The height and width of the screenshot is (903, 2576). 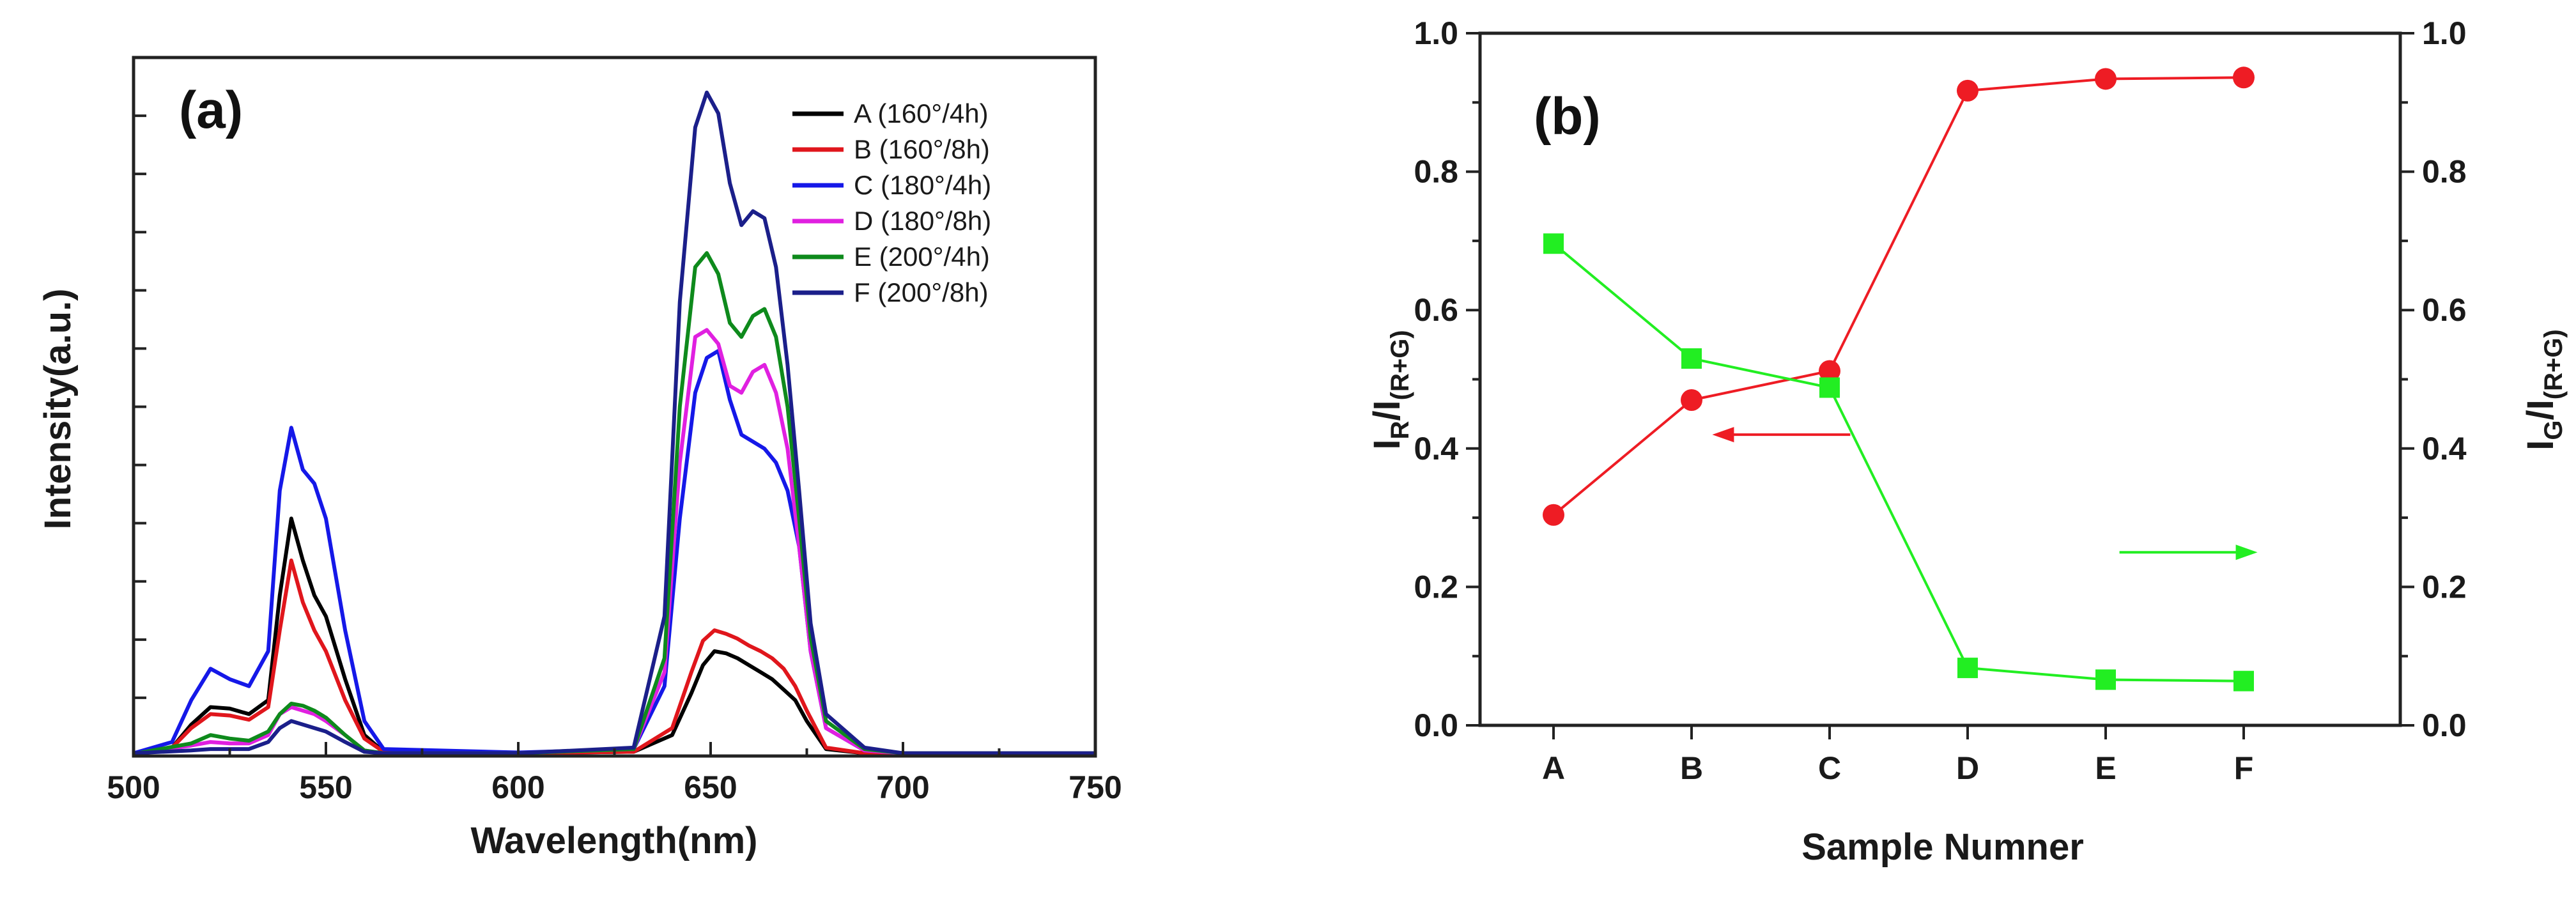 What do you see at coordinates (140, 406) in the screenshot?
I see `panel-a-y-ticks` at bounding box center [140, 406].